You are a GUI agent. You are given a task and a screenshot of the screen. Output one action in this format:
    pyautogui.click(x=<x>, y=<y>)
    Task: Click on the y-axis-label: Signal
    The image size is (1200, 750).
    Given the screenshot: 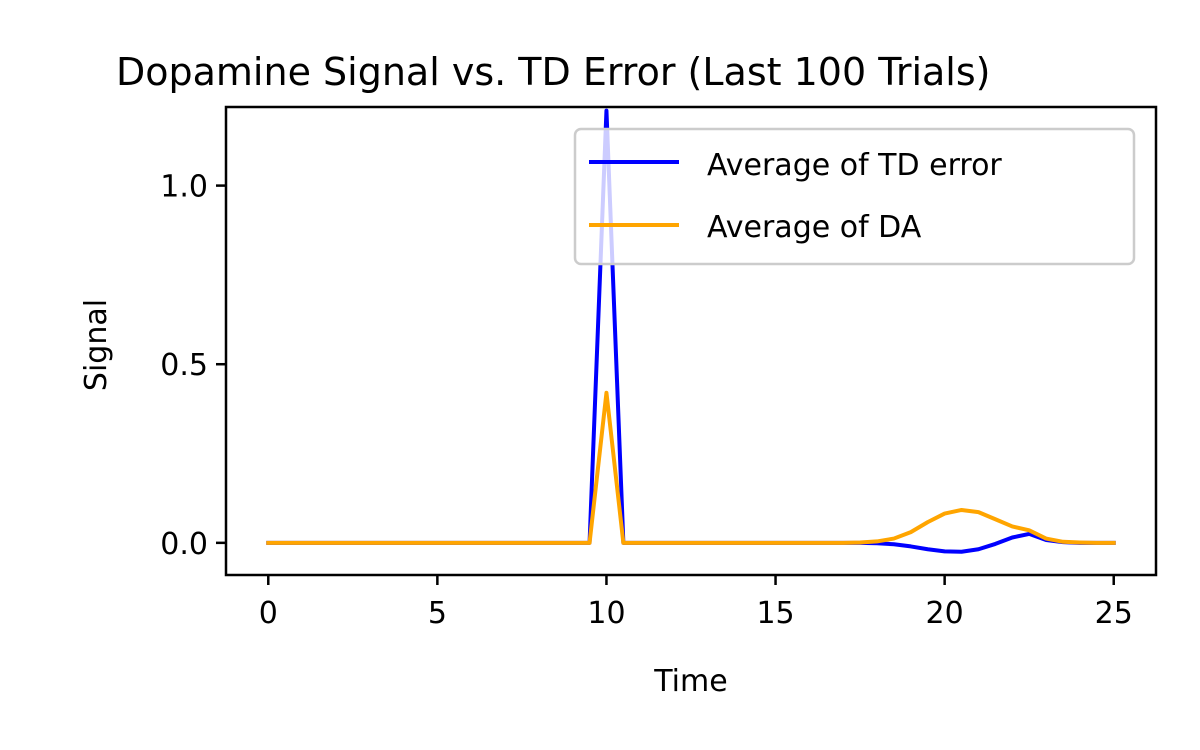 What is the action you would take?
    pyautogui.click(x=96, y=345)
    